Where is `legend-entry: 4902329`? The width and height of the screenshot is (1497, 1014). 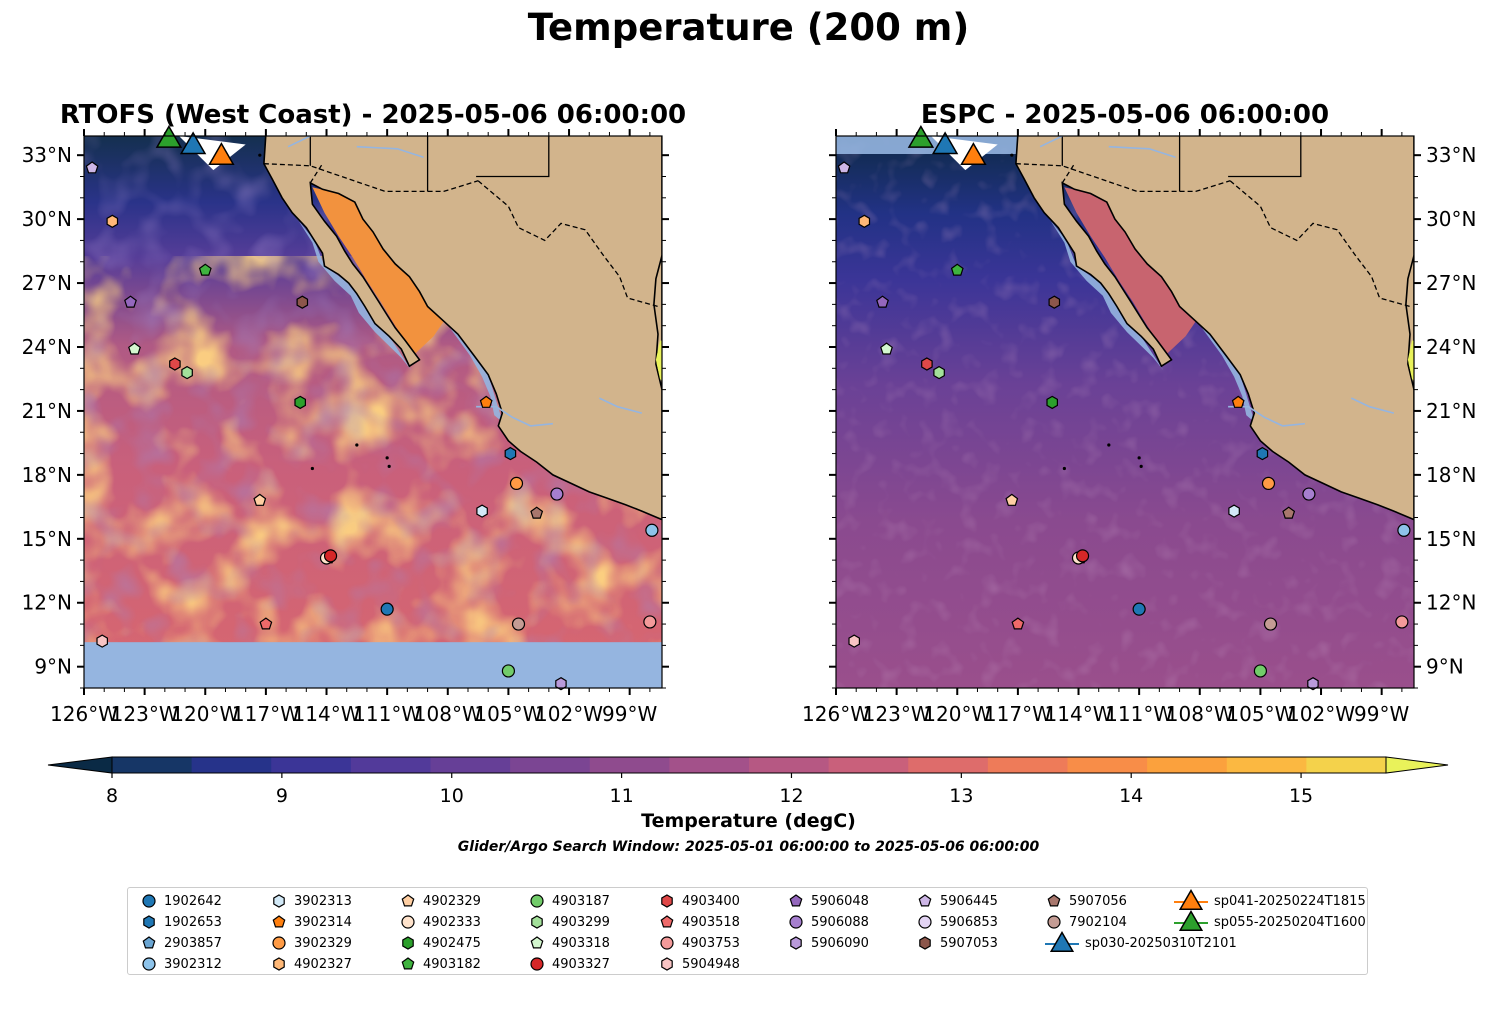 legend-entry: 4902329 is located at coordinates (440, 901).